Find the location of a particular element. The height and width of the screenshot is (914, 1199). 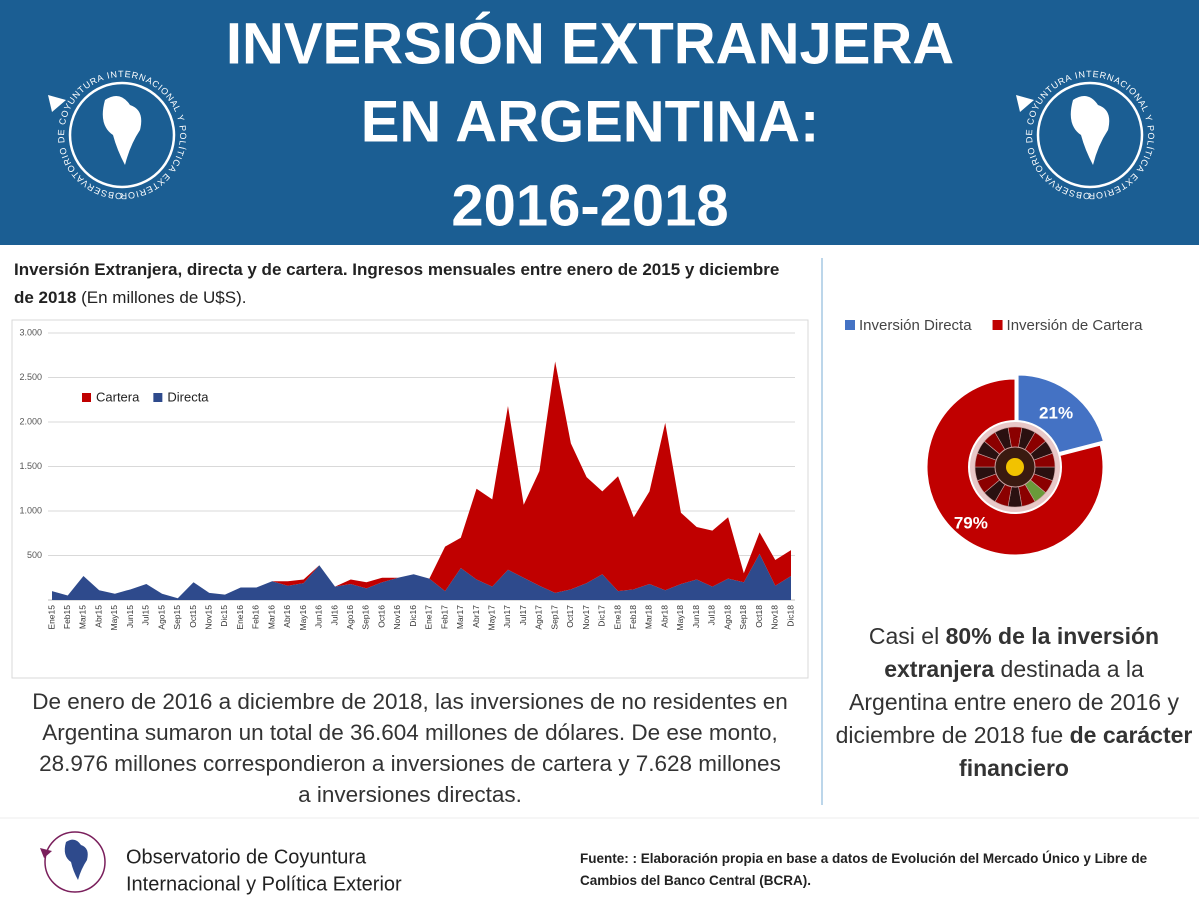

x-tick-label: Ago15 is located at coordinates (161, 617).